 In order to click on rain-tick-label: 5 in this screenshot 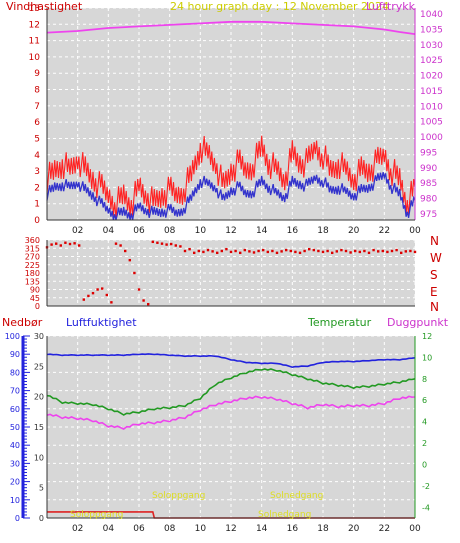, I will do `click(41, 488)`.